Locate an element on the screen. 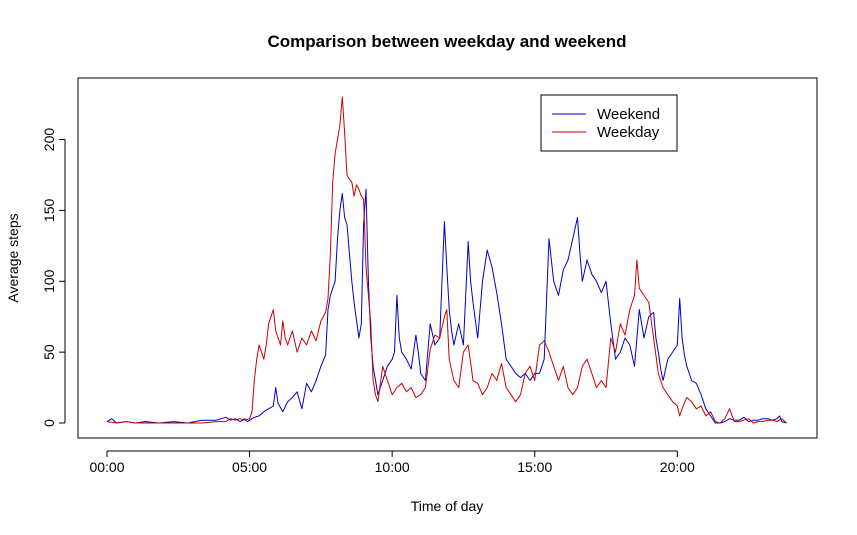  x-tick-label: 00:00 is located at coordinates (106, 467).